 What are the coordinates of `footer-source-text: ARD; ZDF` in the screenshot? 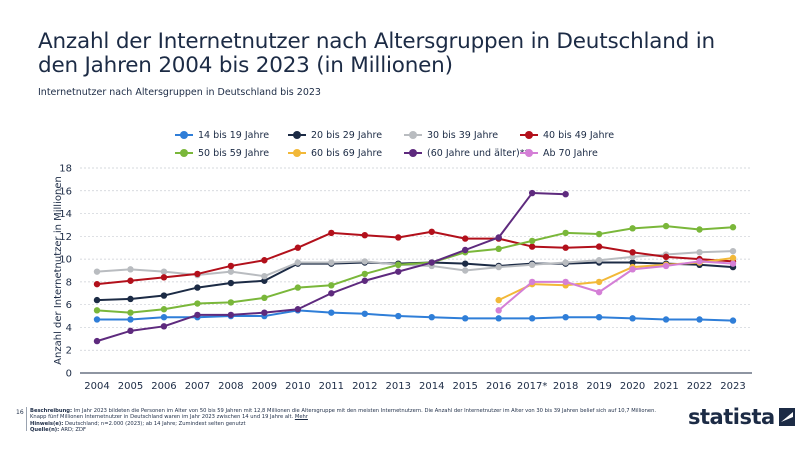 It's located at (73, 430).